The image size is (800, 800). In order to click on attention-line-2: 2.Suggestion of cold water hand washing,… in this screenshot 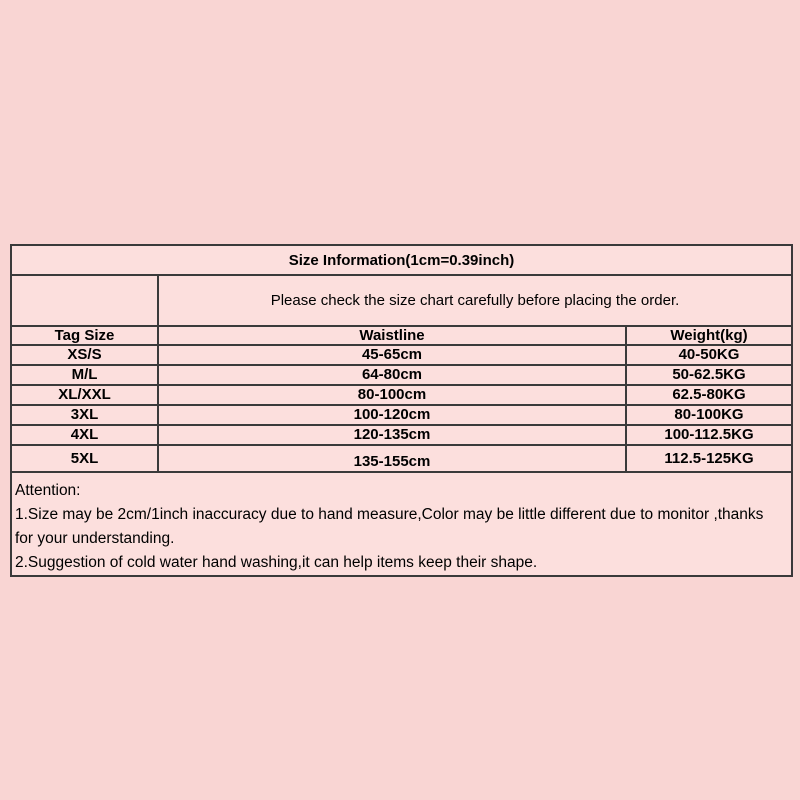, I will do `click(276, 562)`.